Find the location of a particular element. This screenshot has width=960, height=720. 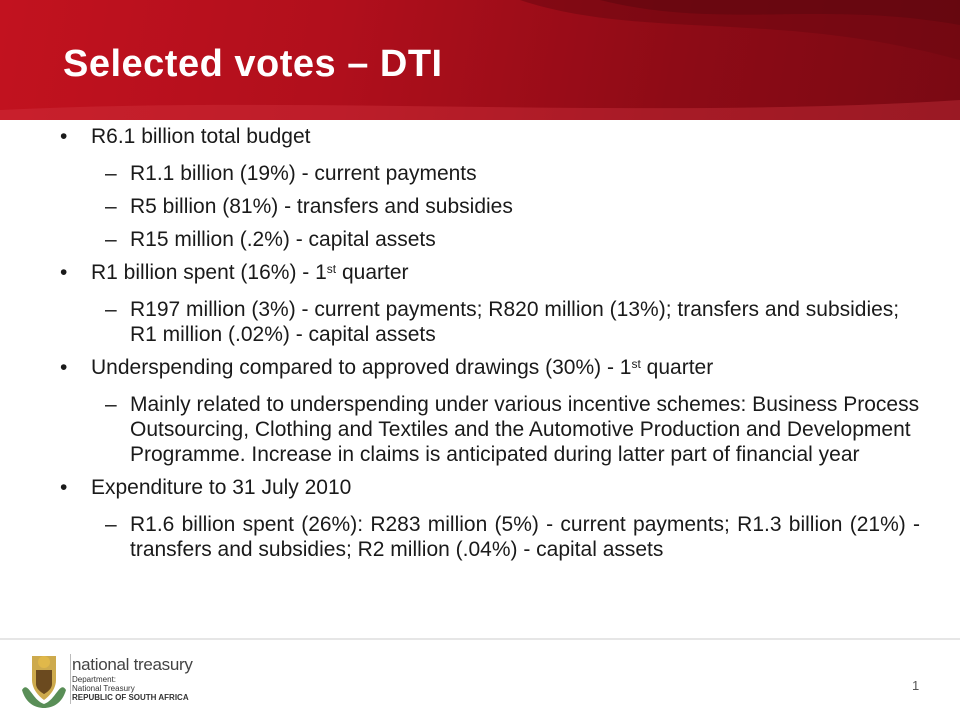

brand-name: national treasury is located at coordinates (132, 664).